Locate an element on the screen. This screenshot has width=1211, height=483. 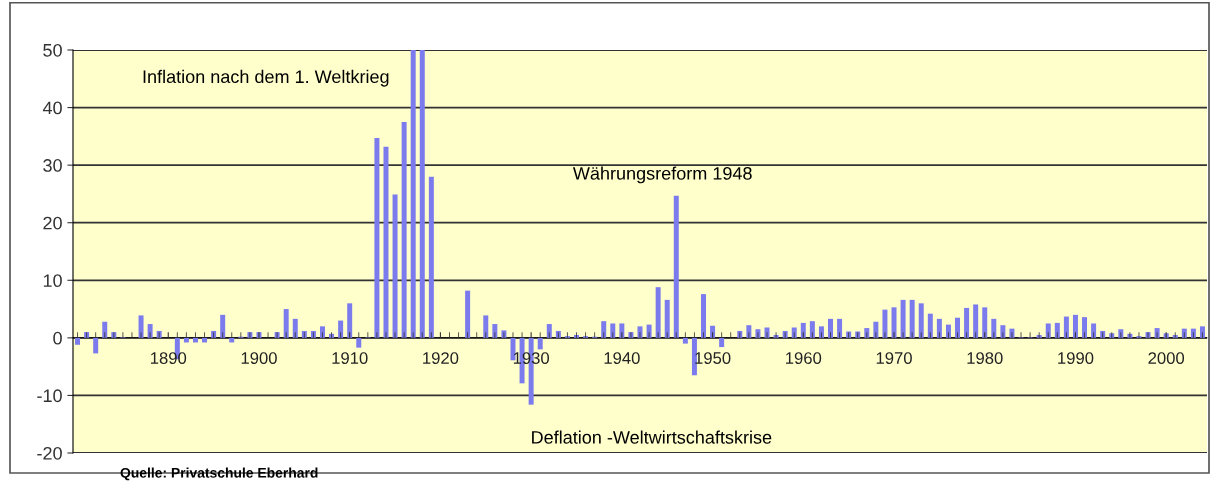
y-tick-label: 30 is located at coordinates (52, 165).